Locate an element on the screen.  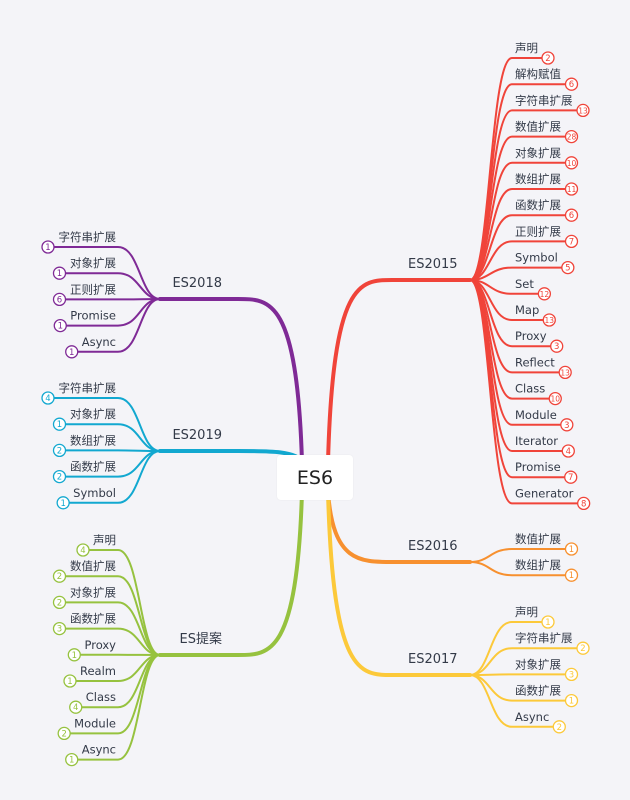
leaf-node: 字符串扩展 4 is located at coordinates (101, 416).